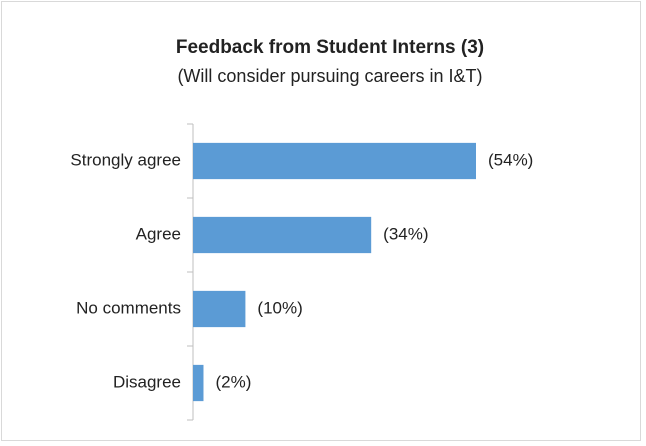  I want to click on data-label: (10%), so click(279, 307).